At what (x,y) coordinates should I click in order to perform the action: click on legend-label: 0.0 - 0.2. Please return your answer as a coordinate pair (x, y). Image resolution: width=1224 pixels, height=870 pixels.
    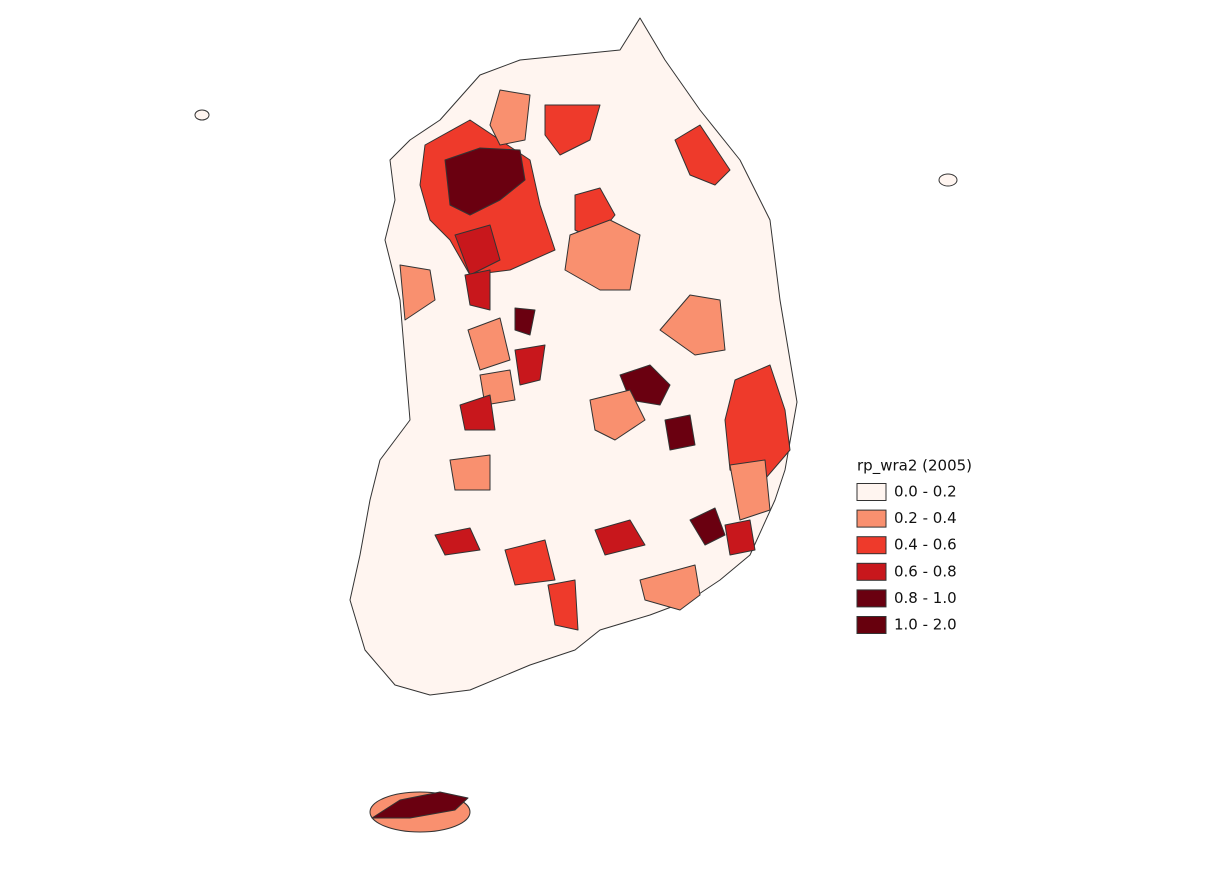
    Looking at the image, I should click on (925, 492).